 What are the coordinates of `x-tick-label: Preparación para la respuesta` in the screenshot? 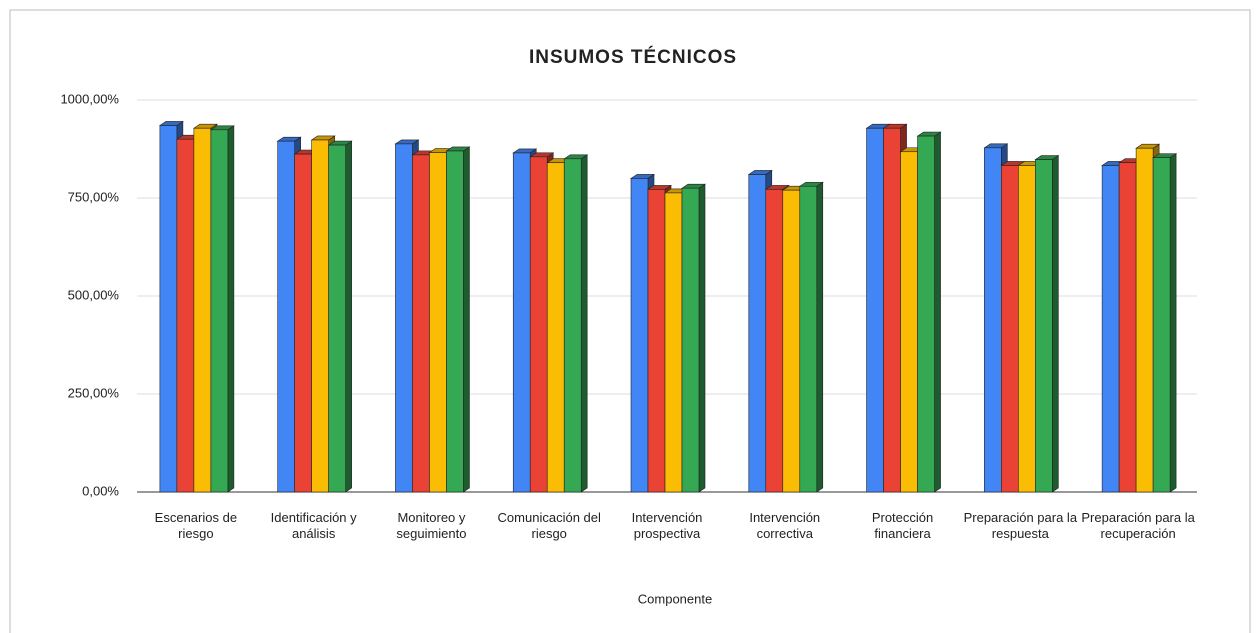 It's located at (1020, 525).